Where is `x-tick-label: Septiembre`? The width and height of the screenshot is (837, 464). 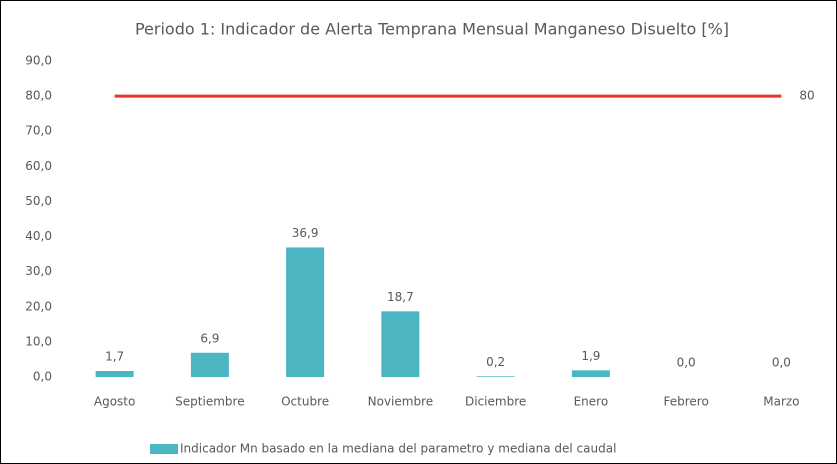 x-tick-label: Septiembre is located at coordinates (209, 402).